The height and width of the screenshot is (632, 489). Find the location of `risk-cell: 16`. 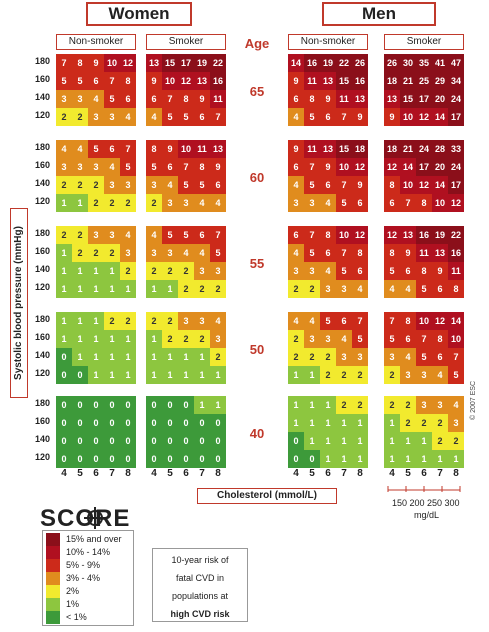

risk-cell: 16 is located at coordinates (424, 235).